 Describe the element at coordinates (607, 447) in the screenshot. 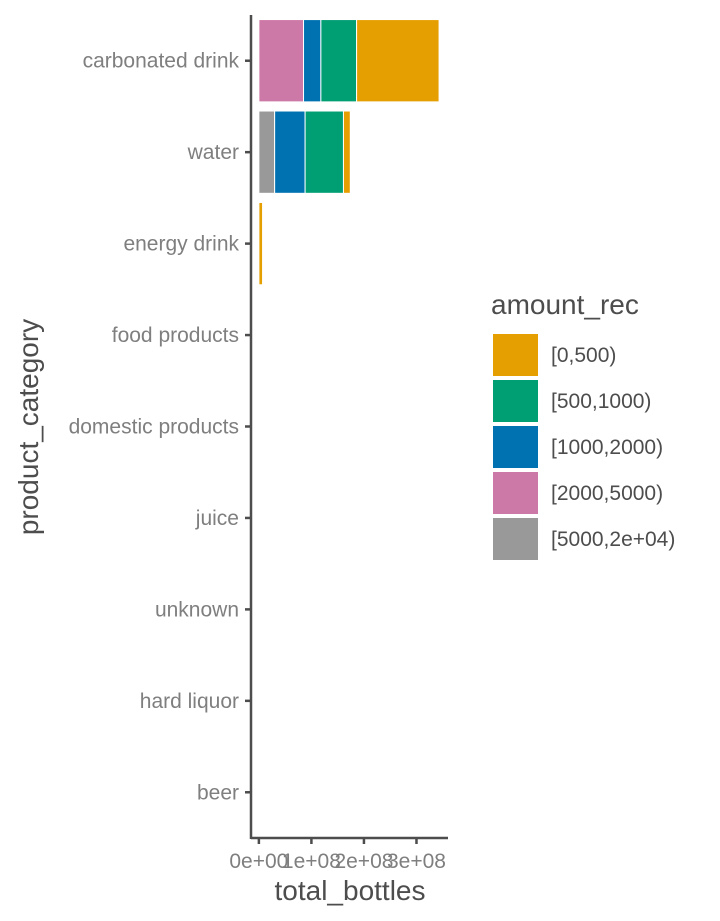

I see `legend-label: [1000,2000)` at that location.